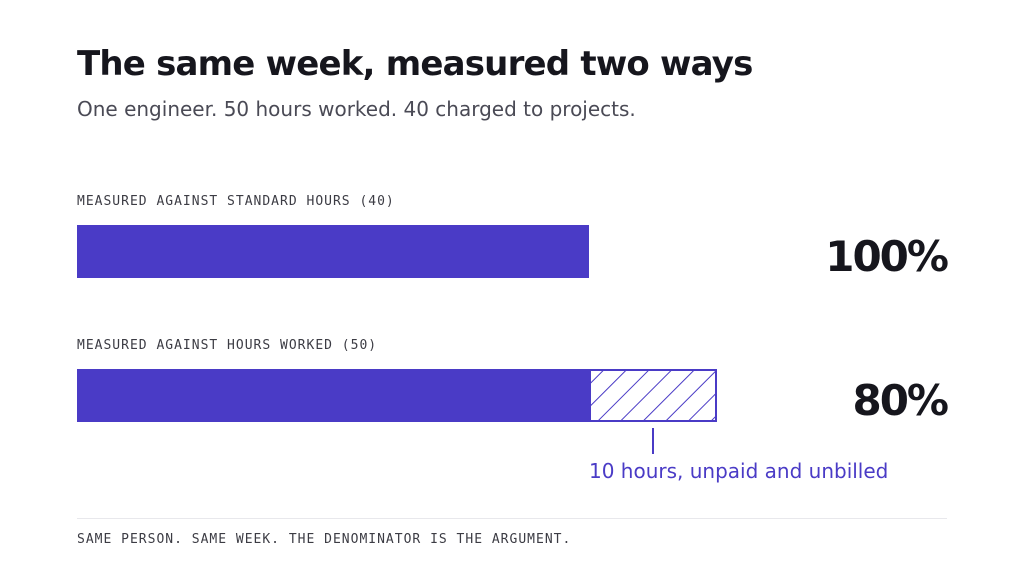 This screenshot has height=576, width=1024. What do you see at coordinates (900, 400) in the screenshot?
I see `row-value-hours-worked: 80%` at bounding box center [900, 400].